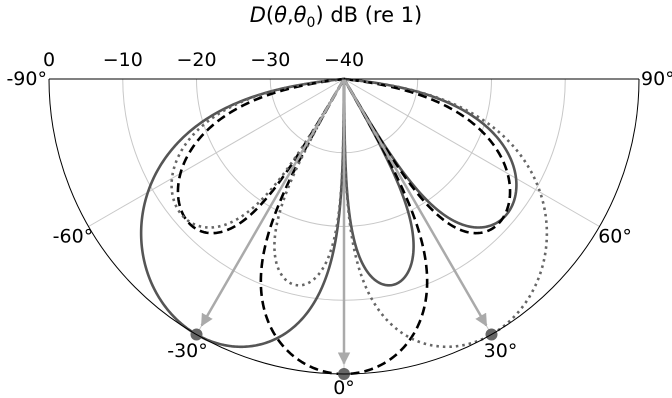  Describe the element at coordinates (615, 237) in the screenshot. I see `angle-tick-label: 60°` at that location.